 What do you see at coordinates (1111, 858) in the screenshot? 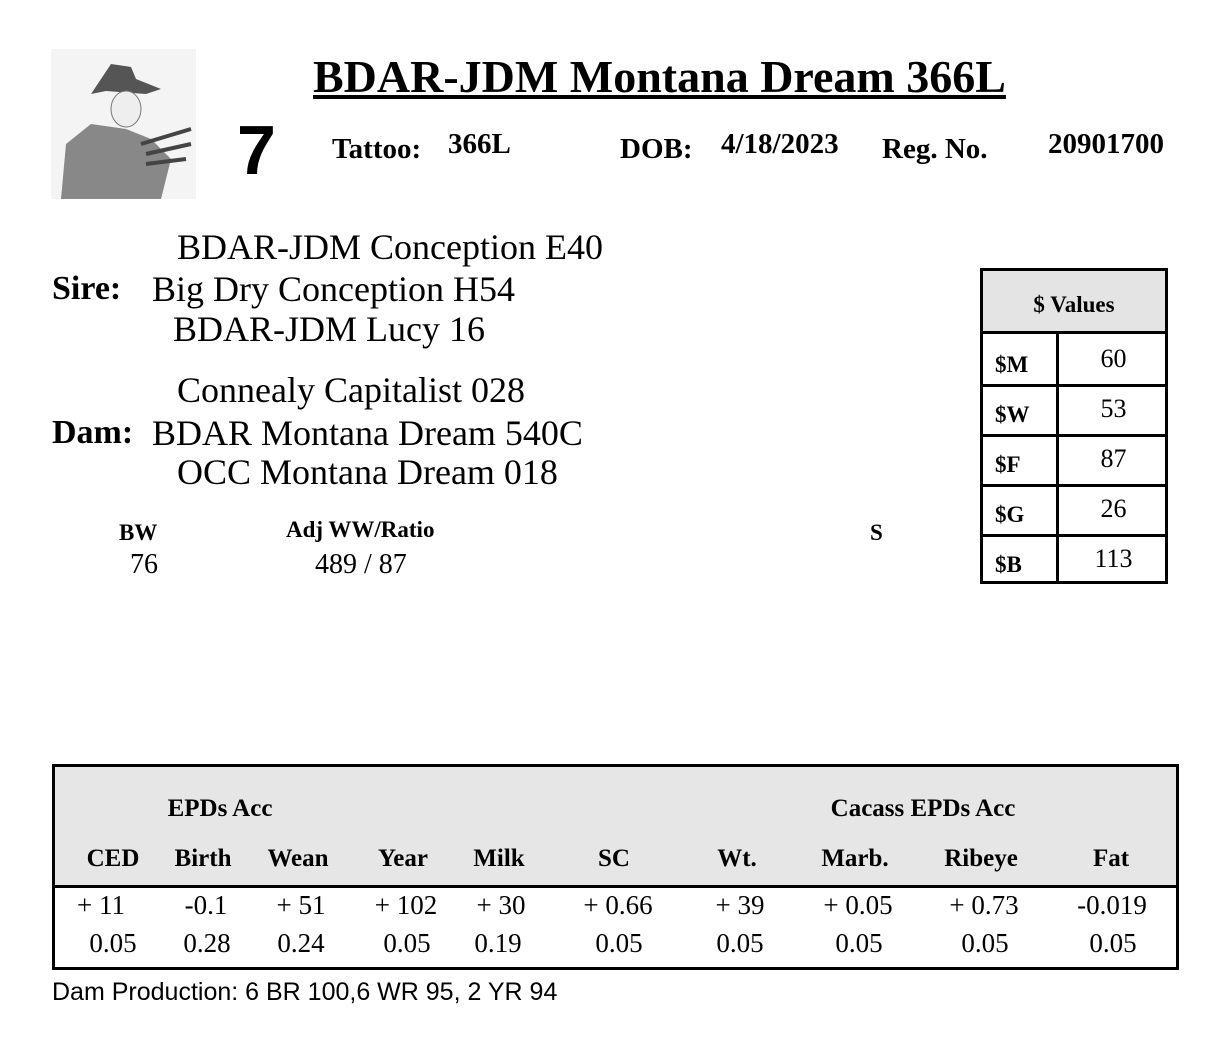
I see `epd-column-header: Fat` at bounding box center [1111, 858].